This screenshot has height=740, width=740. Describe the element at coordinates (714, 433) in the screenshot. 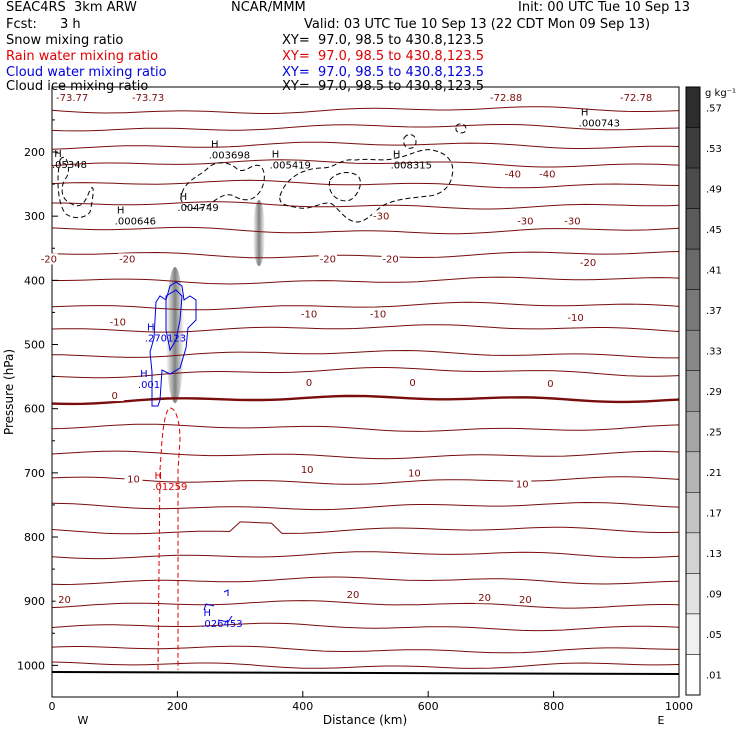

I see `colorbar-tick-label: .25` at that location.